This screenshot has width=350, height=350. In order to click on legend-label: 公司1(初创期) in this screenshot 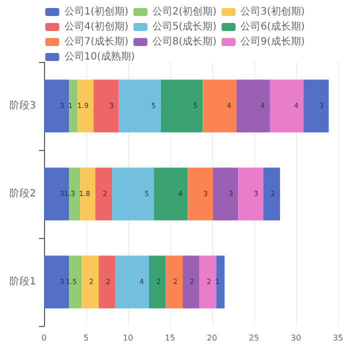, I will do `click(96, 12)`.